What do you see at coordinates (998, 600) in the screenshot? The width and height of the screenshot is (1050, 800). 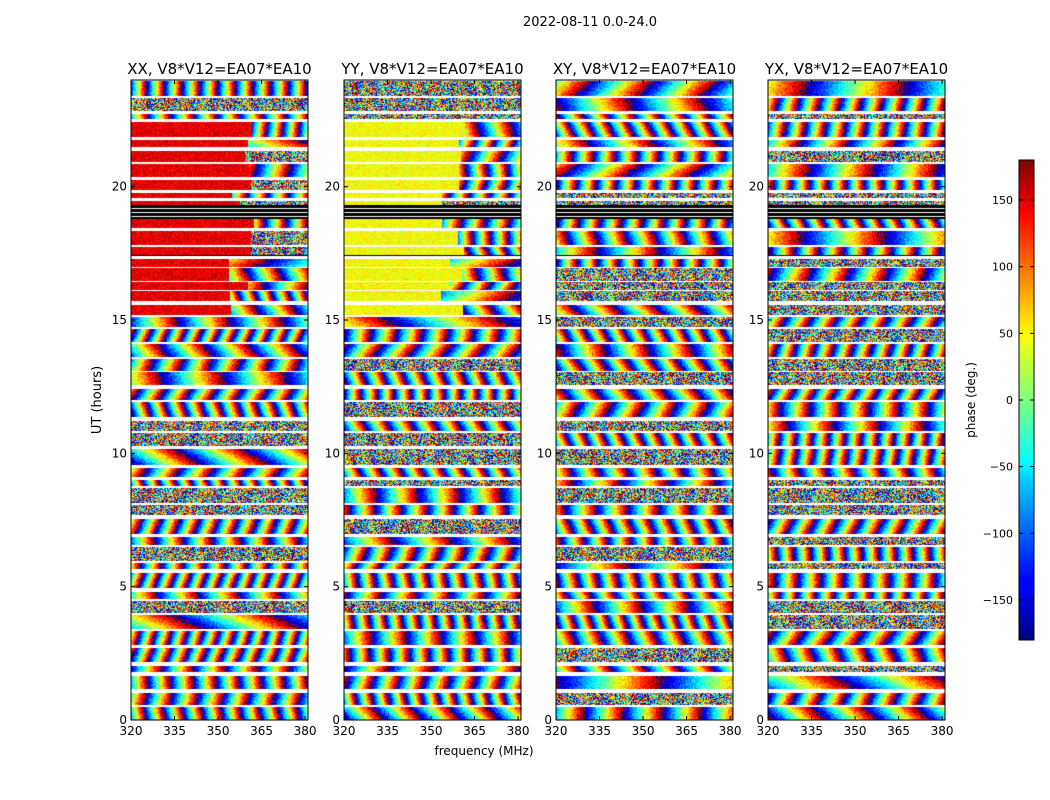 I see `colorbar-tick-label: −150` at bounding box center [998, 600].